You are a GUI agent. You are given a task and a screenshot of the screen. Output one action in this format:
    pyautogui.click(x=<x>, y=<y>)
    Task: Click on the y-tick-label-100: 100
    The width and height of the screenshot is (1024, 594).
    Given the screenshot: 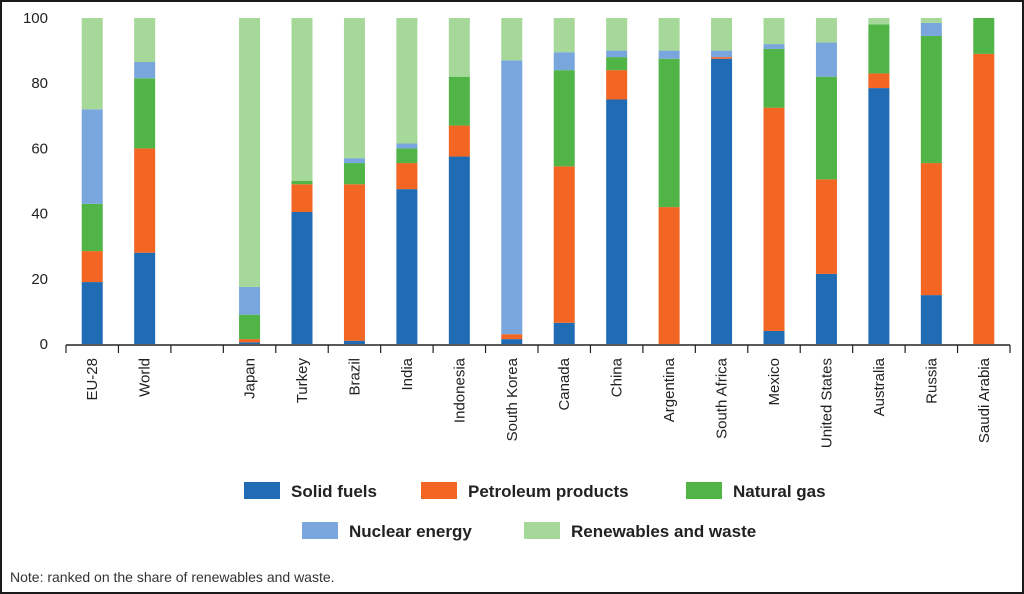 What is the action you would take?
    pyautogui.click(x=35, y=18)
    